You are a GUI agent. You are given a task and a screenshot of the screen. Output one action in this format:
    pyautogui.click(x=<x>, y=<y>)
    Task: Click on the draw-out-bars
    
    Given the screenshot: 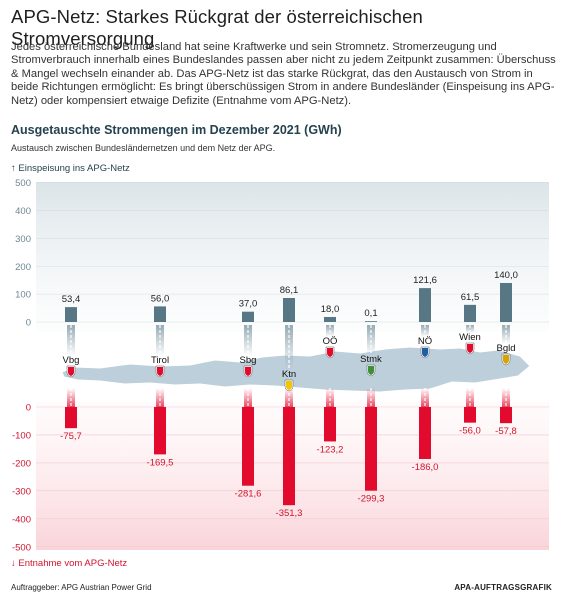 What is the action you would take?
    pyautogui.click(x=288, y=456)
    